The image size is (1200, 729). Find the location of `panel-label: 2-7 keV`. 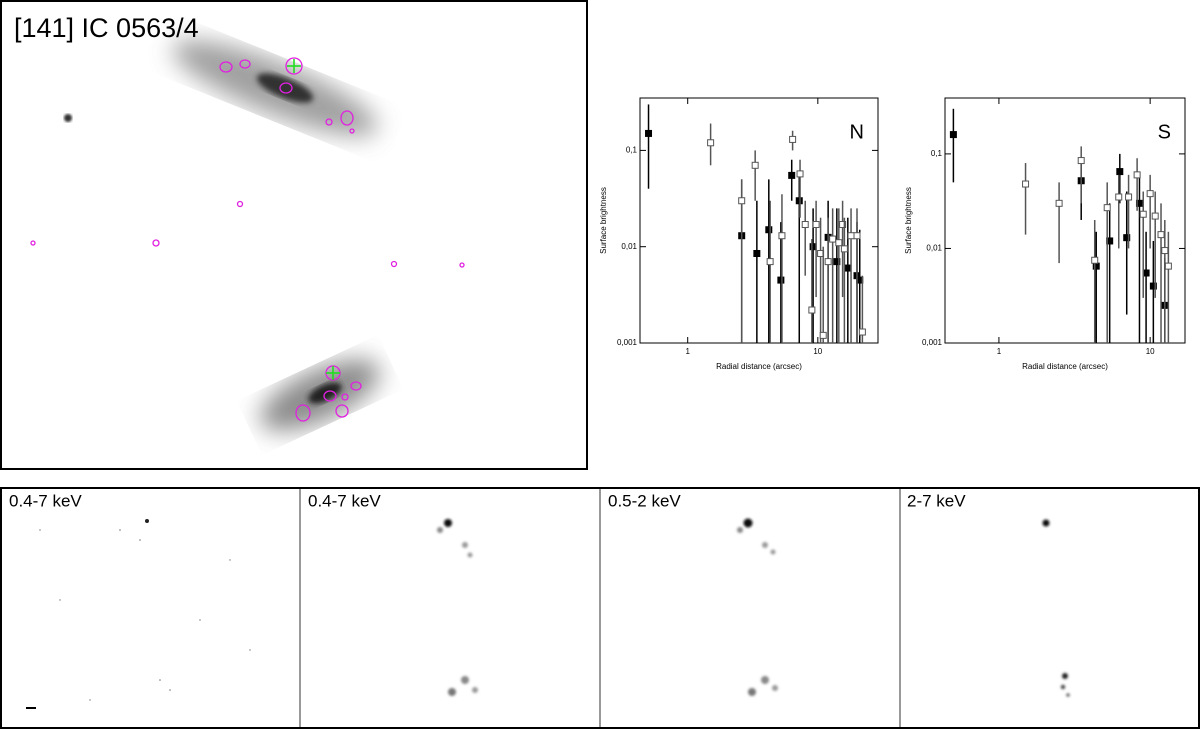

panel-label: 2-7 keV is located at coordinates (936, 500).